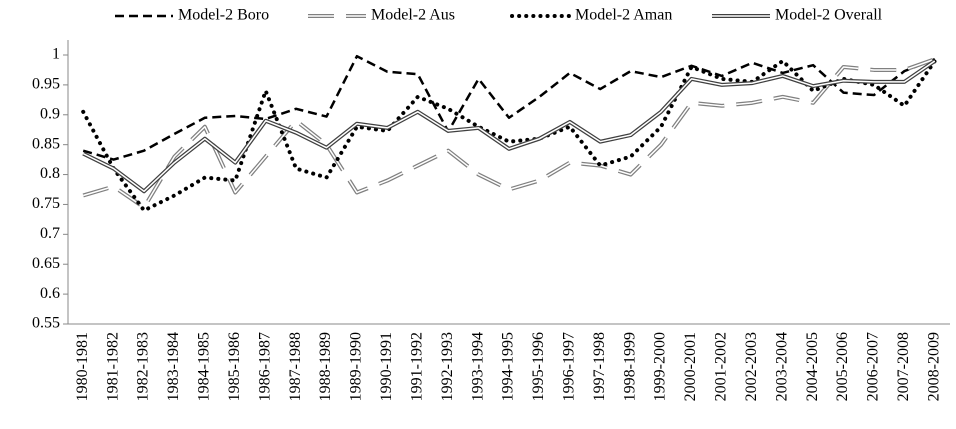 The height and width of the screenshot is (429, 956). What do you see at coordinates (295, 366) in the screenshot?
I see `x-tick-label: 1987-1988` at bounding box center [295, 366].